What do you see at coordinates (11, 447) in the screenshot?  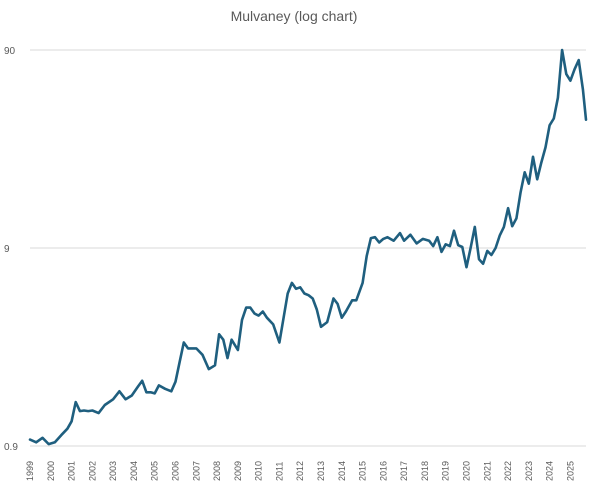 I see `y-tick-label: 0.9` at bounding box center [11, 447].